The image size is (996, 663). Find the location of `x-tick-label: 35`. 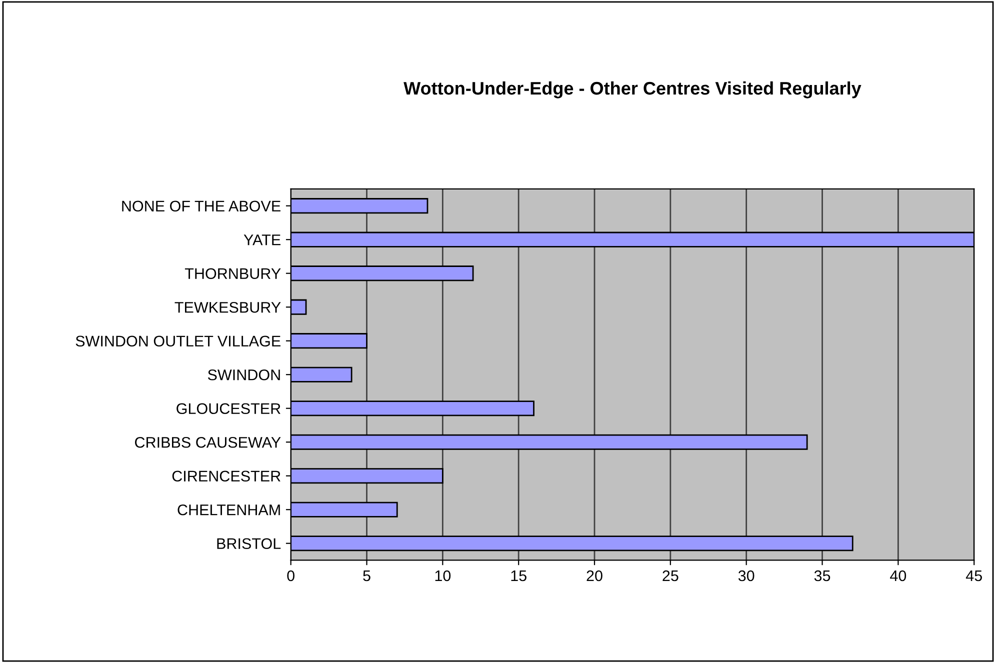

x-tick-label: 35 is located at coordinates (822, 576).